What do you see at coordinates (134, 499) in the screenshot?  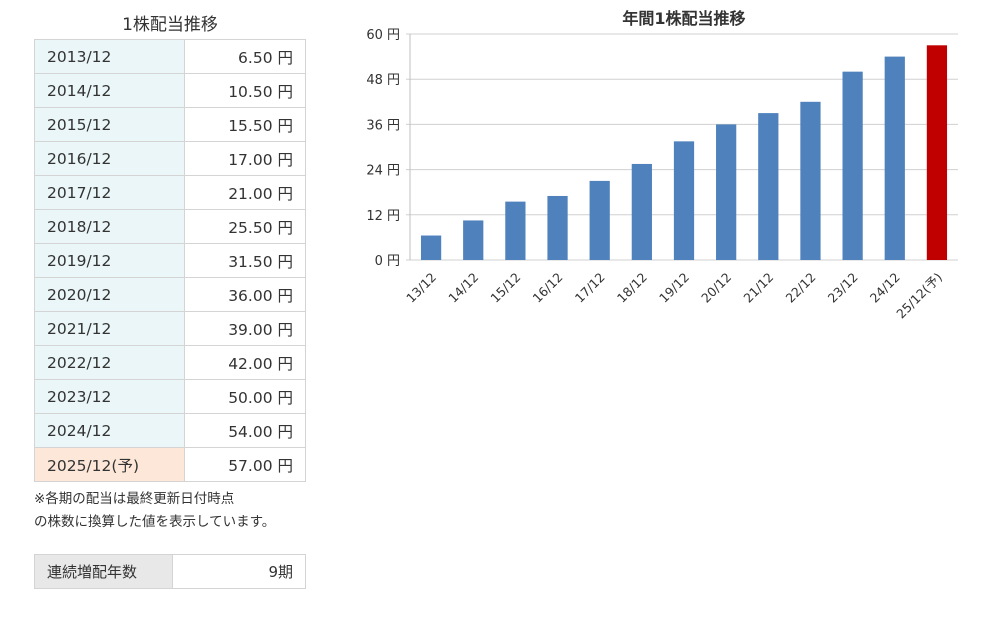 I see `note-line: ※各期の配当は最終更新日付時点` at bounding box center [134, 499].